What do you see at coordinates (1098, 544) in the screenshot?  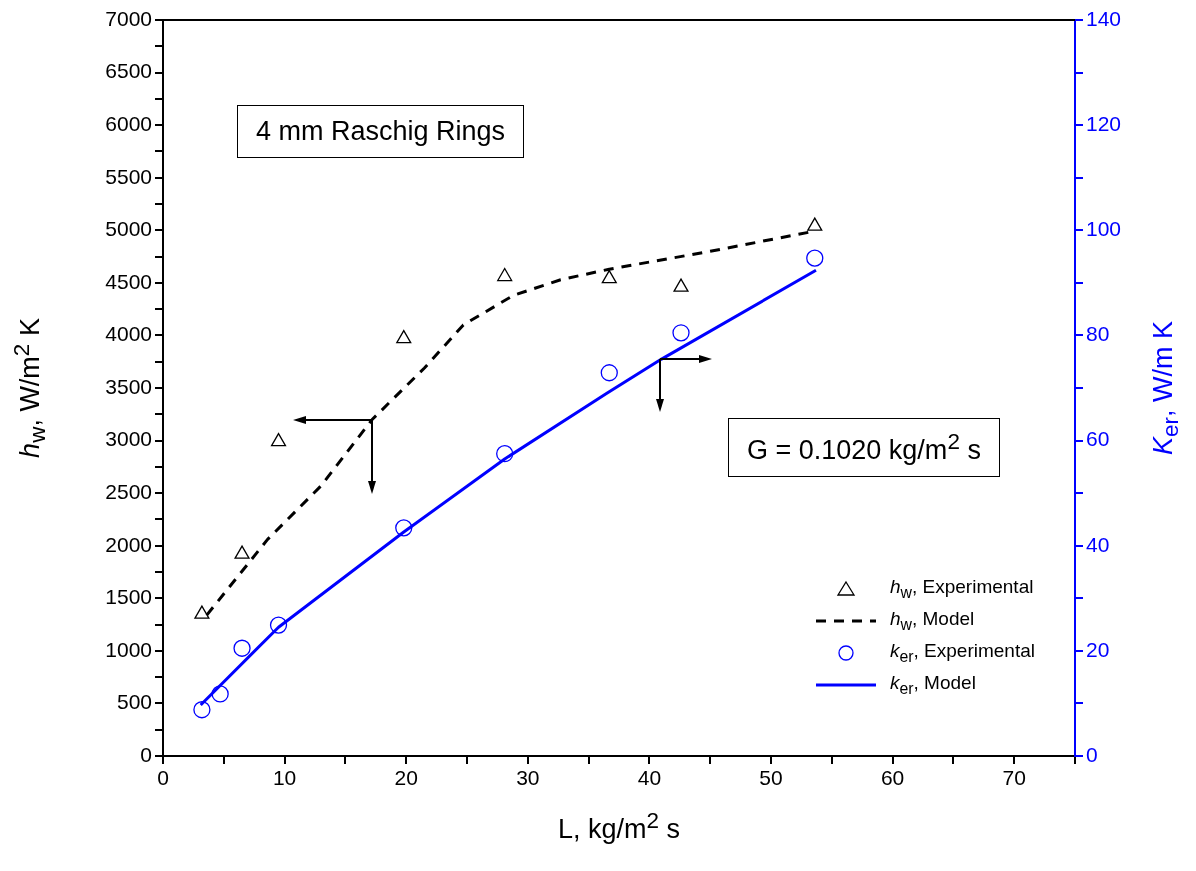 I see `y2-tick-label: 40` at bounding box center [1098, 544].